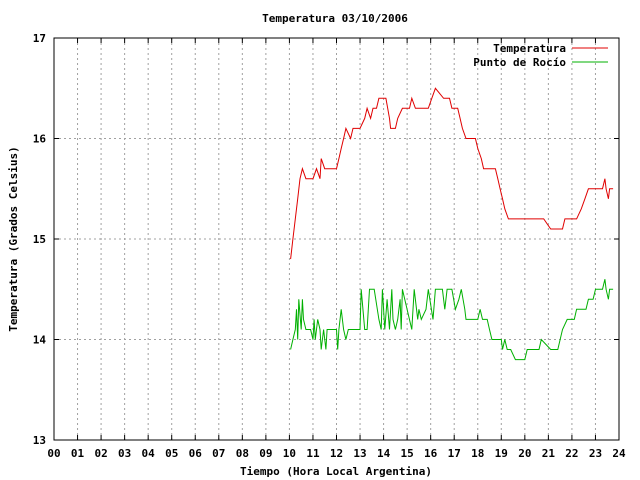 The image size is (640, 480). Describe the element at coordinates (40, 139) in the screenshot. I see `y-tick-label: 16` at that location.